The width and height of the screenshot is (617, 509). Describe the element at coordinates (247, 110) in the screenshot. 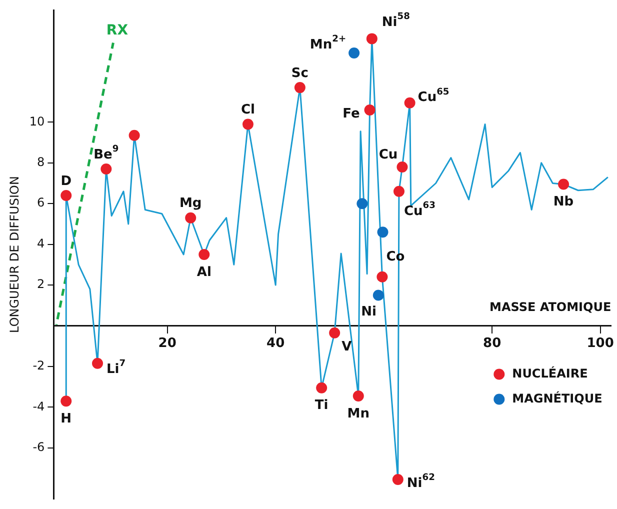

I see `annotation: Cl` at that location.